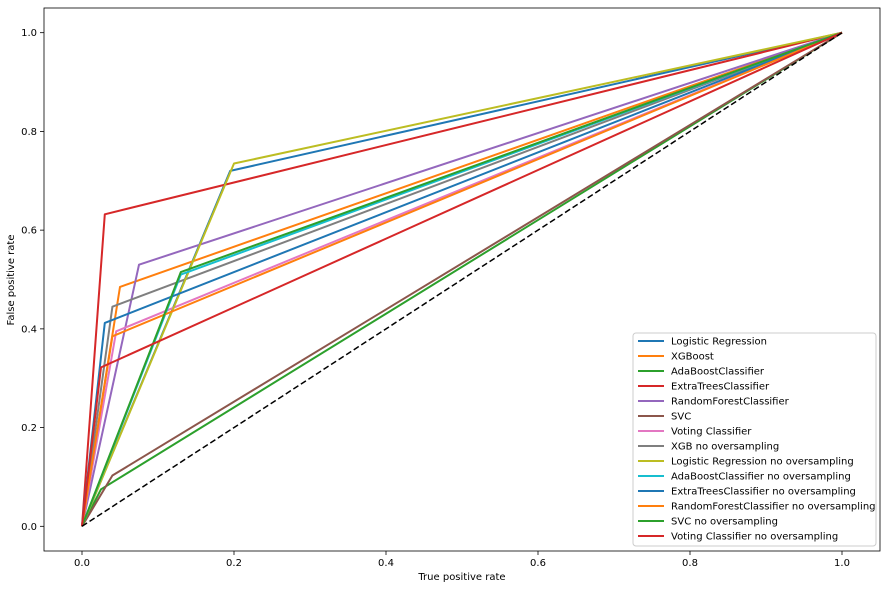  Describe the element at coordinates (462, 560) in the screenshot. I see `x-axis: 0.0 0.2 0.4 0.6 0.8 1.0` at that location.